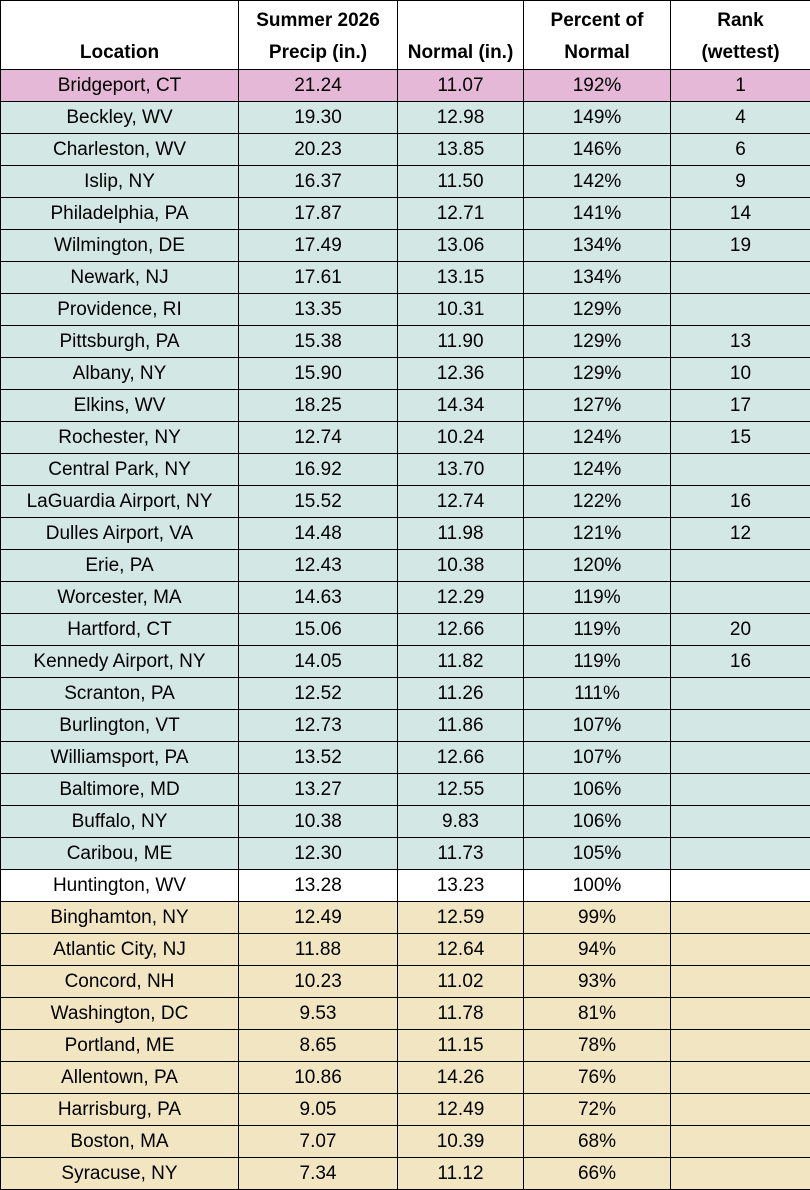 The image size is (810, 1190). Describe the element at coordinates (318, 1173) in the screenshot. I see `value-cell: 7.34` at that location.